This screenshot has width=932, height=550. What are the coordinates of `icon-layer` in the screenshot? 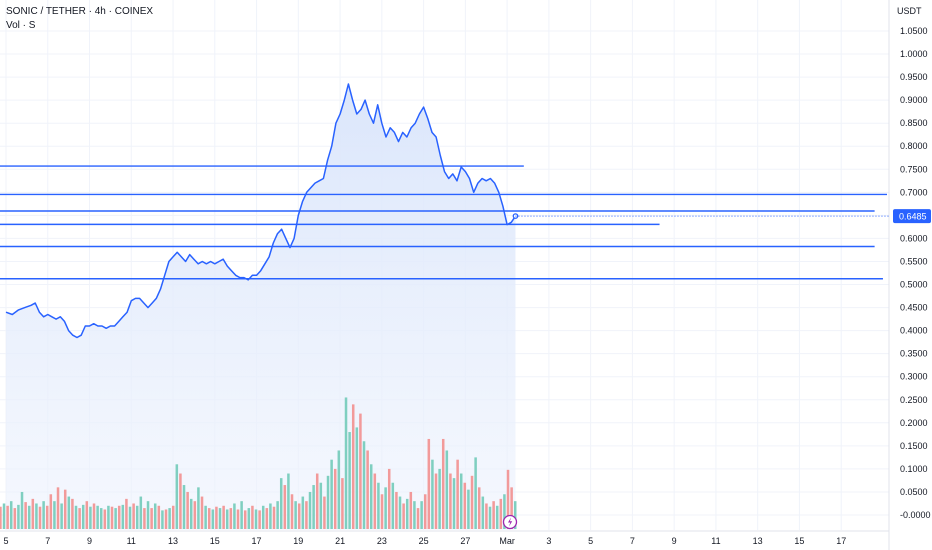 It's located at (510, 522).